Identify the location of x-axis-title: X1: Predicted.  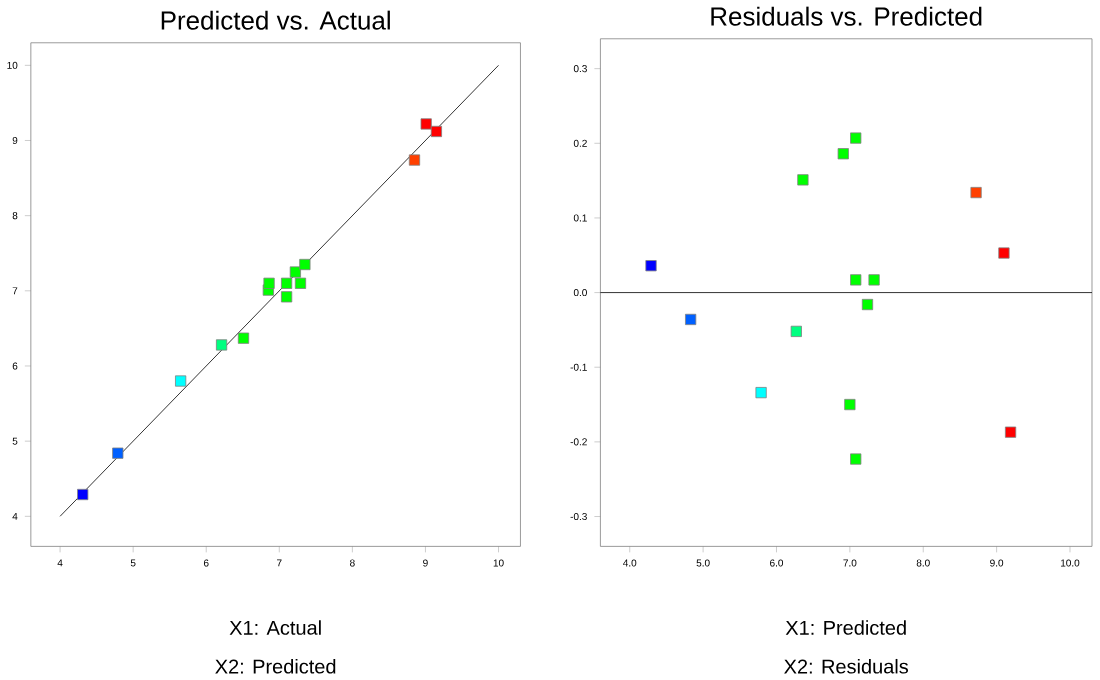
(845, 627).